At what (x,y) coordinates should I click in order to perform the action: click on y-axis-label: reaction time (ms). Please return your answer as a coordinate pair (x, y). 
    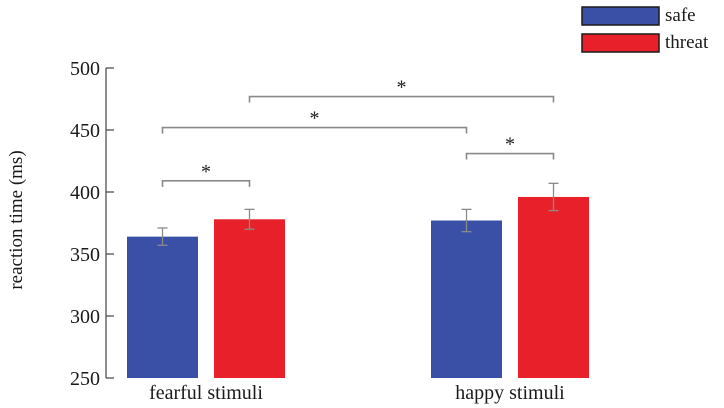
    Looking at the image, I should click on (16, 219).